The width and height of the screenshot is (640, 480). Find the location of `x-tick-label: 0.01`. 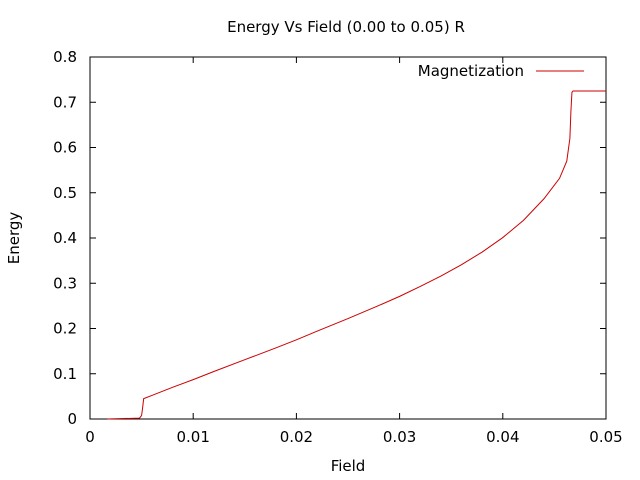

x-tick-label: 0.01 is located at coordinates (192, 437).